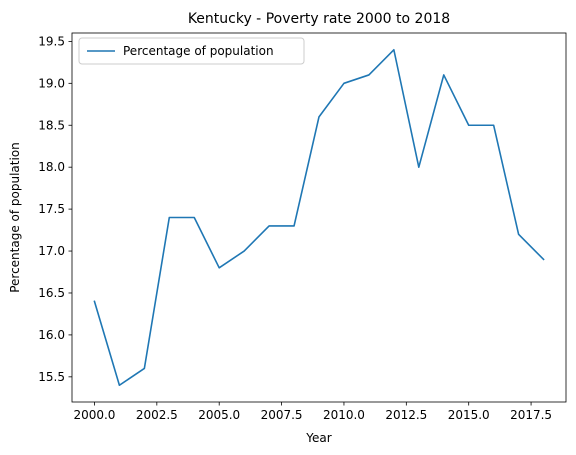  Describe the element at coordinates (51, 83) in the screenshot. I see `y-tick-label: 19.0` at that location.